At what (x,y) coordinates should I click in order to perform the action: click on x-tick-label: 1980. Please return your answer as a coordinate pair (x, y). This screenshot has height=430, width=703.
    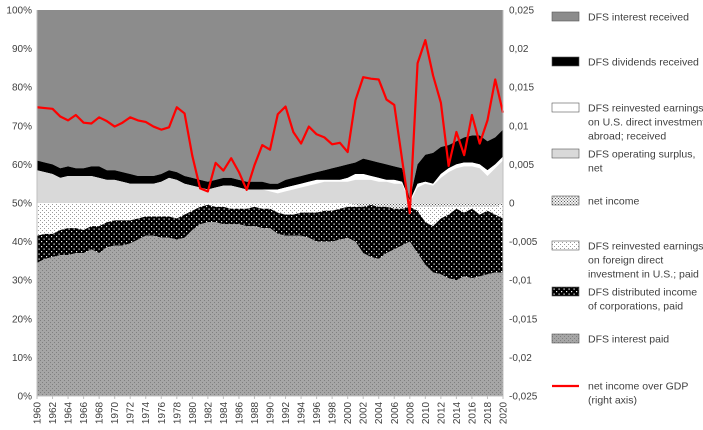
    Looking at the image, I should click on (193, 412).